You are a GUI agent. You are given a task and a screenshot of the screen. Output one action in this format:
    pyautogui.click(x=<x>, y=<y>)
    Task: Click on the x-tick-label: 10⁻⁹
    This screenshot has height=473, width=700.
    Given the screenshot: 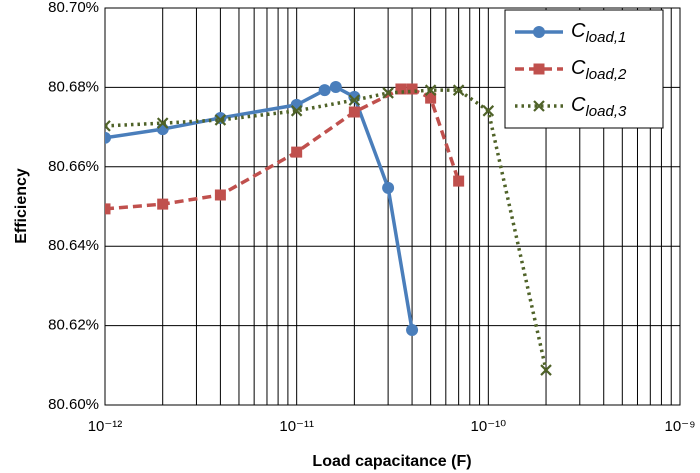 What is the action you would take?
    pyautogui.click(x=679, y=426)
    